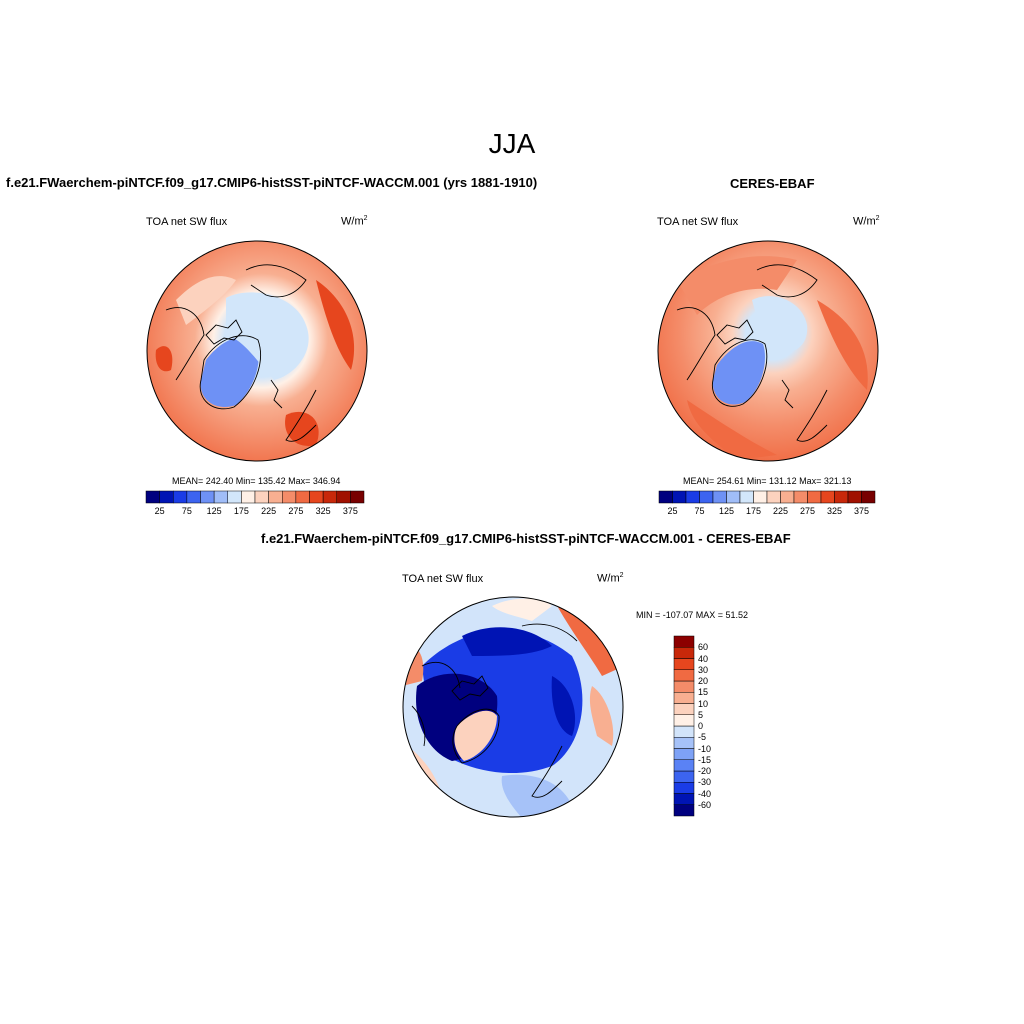 Image resolution: width=1024 pixels, height=1024 pixels. I want to click on panel-2-title: CERES-EBAF, so click(772, 183).